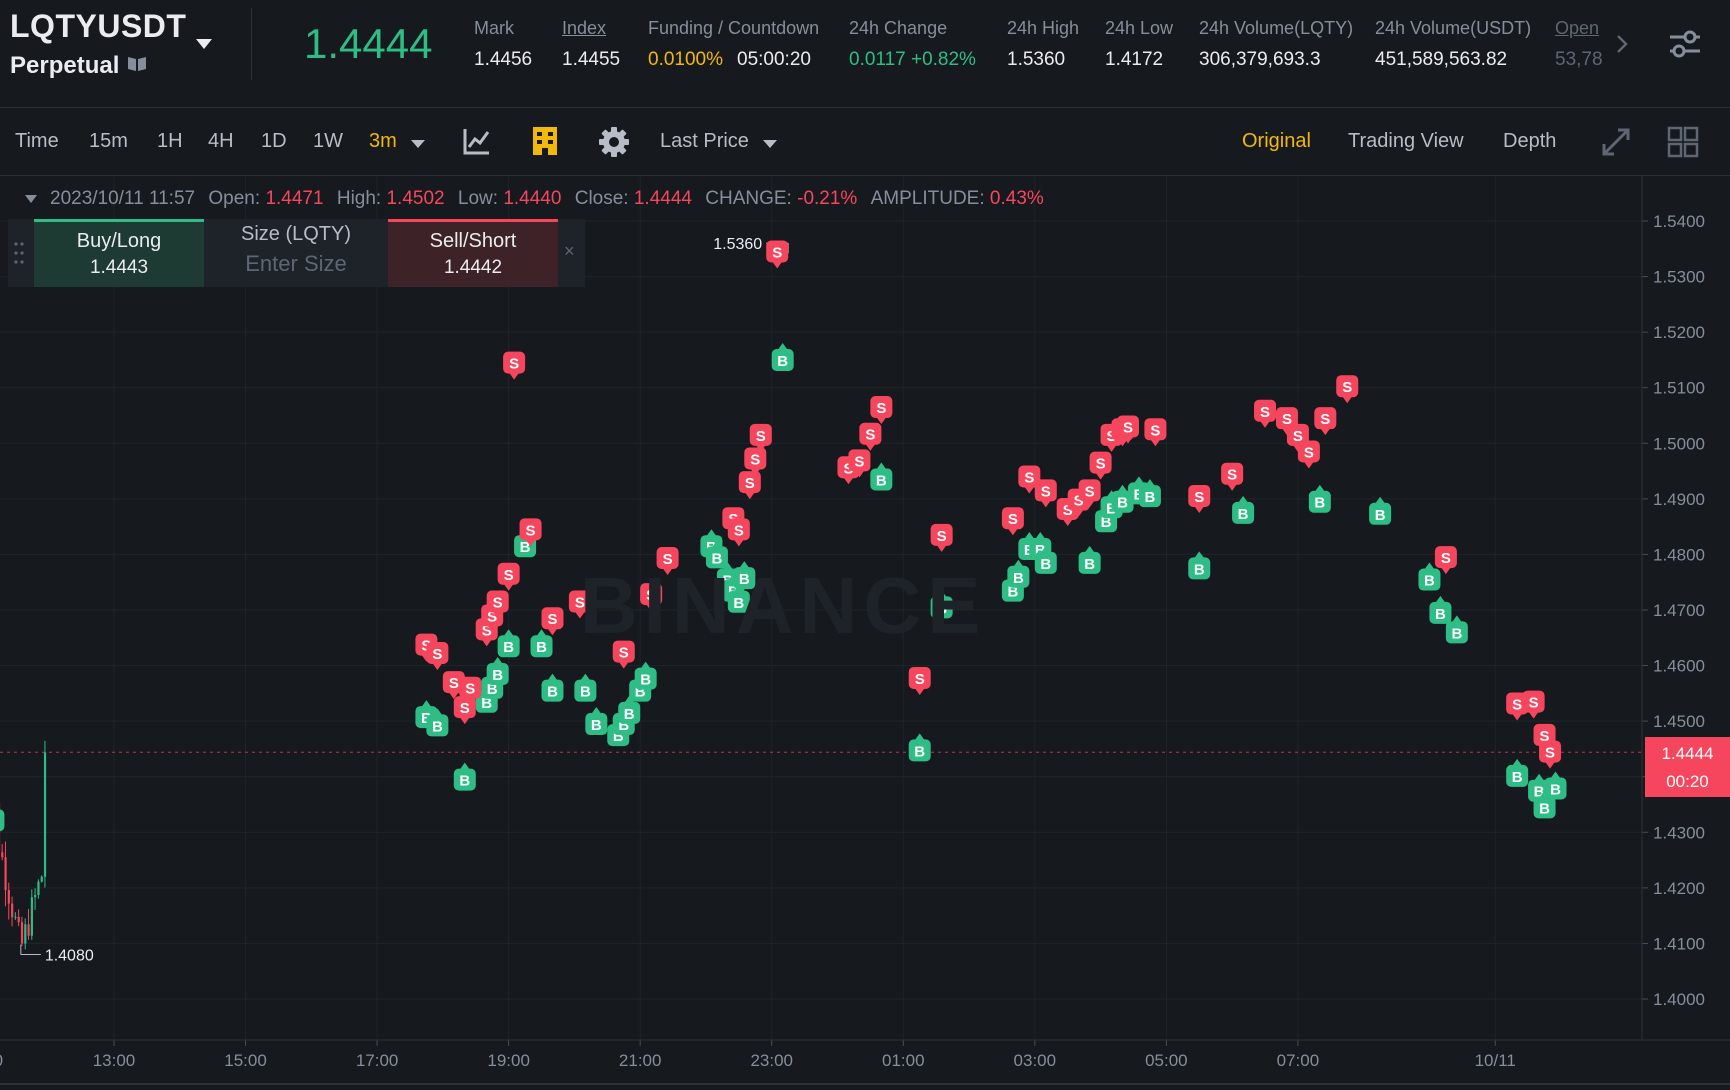 Image resolution: width=1730 pixels, height=1090 pixels. Describe the element at coordinates (296, 264) in the screenshot. I see `size-input` at that location.